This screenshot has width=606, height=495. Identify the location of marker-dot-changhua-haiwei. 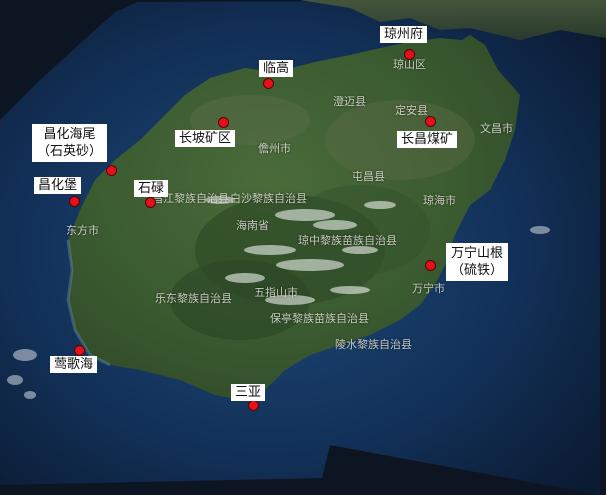
(111, 170).